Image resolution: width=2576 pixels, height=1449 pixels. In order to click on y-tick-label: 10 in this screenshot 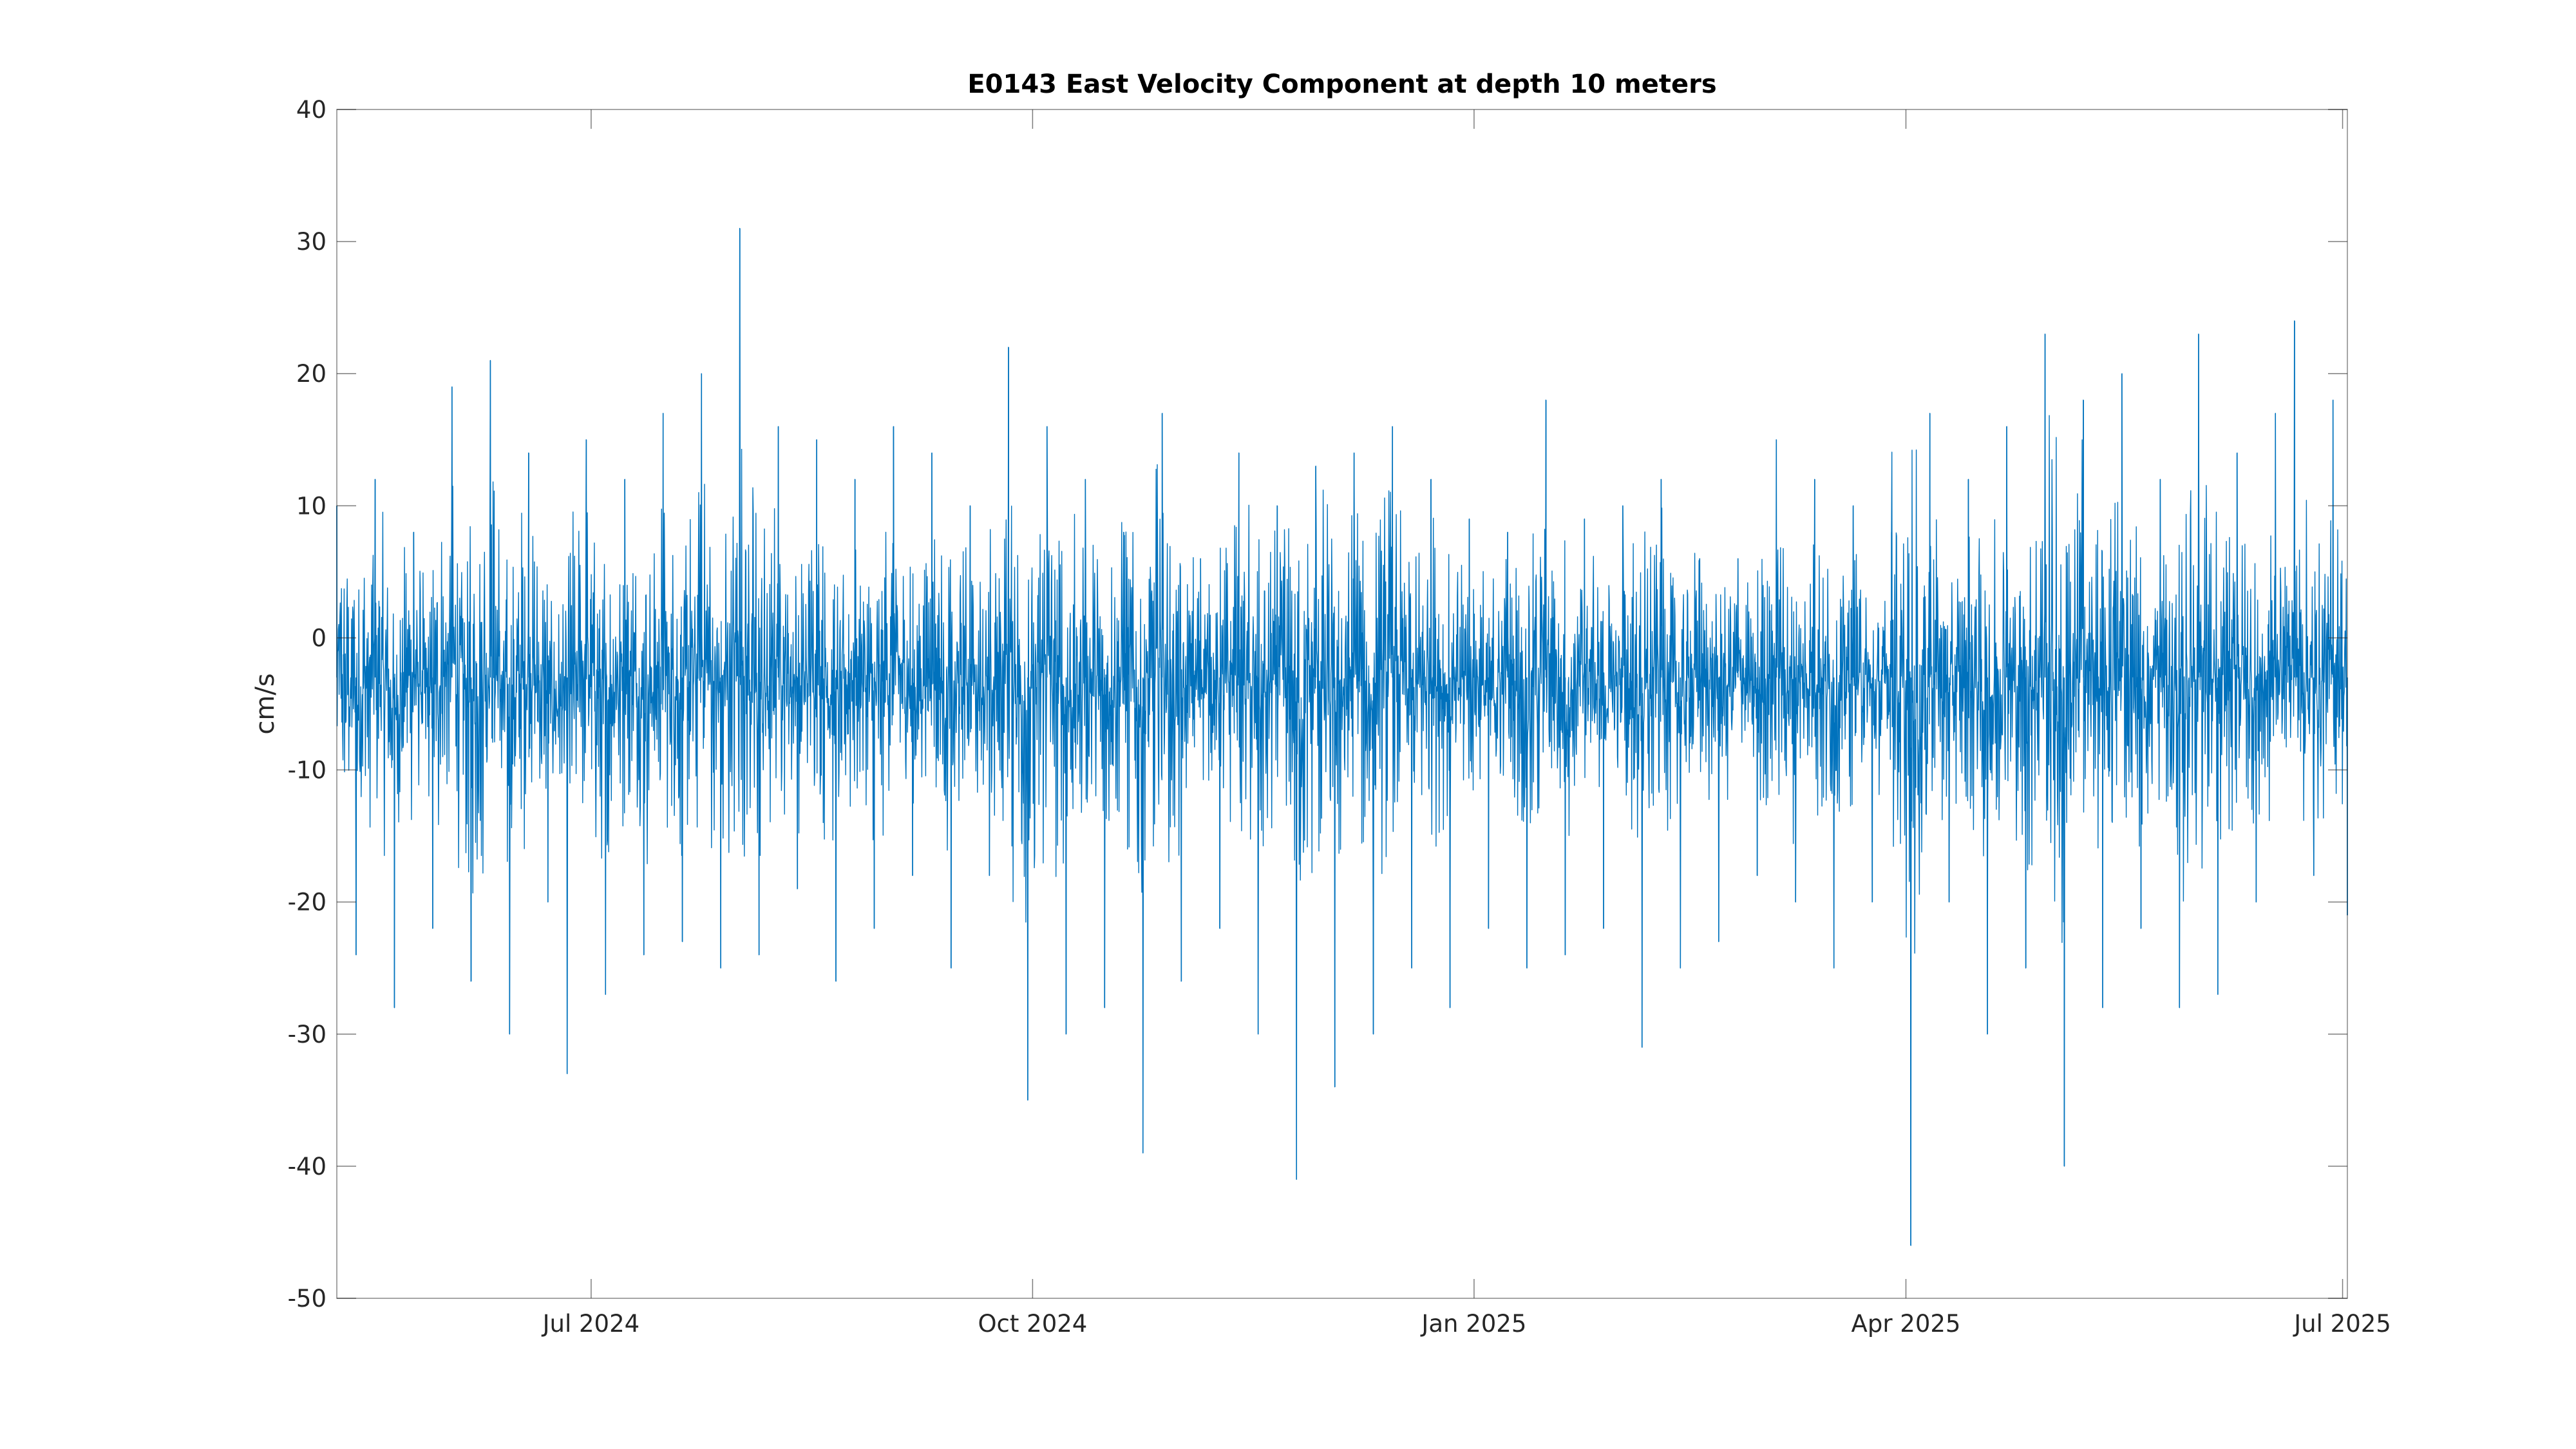, I will do `click(311, 506)`.